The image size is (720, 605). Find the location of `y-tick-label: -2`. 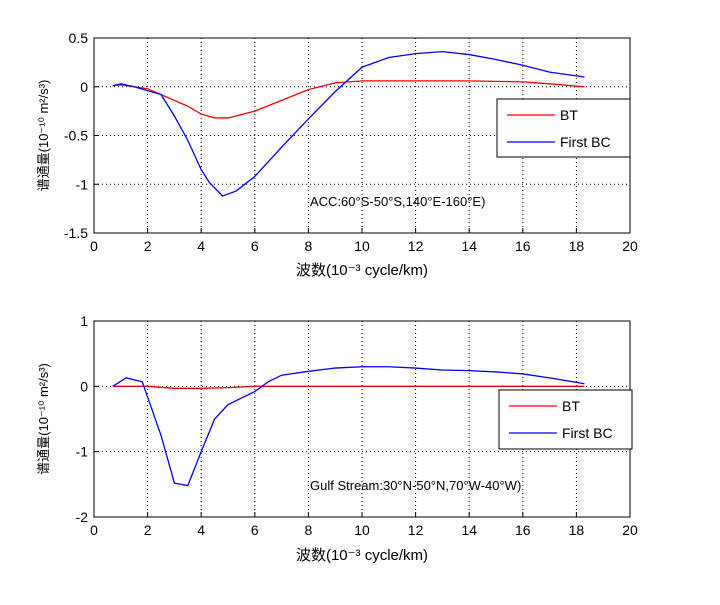

y-tick-label: -2 is located at coordinates (82, 517).